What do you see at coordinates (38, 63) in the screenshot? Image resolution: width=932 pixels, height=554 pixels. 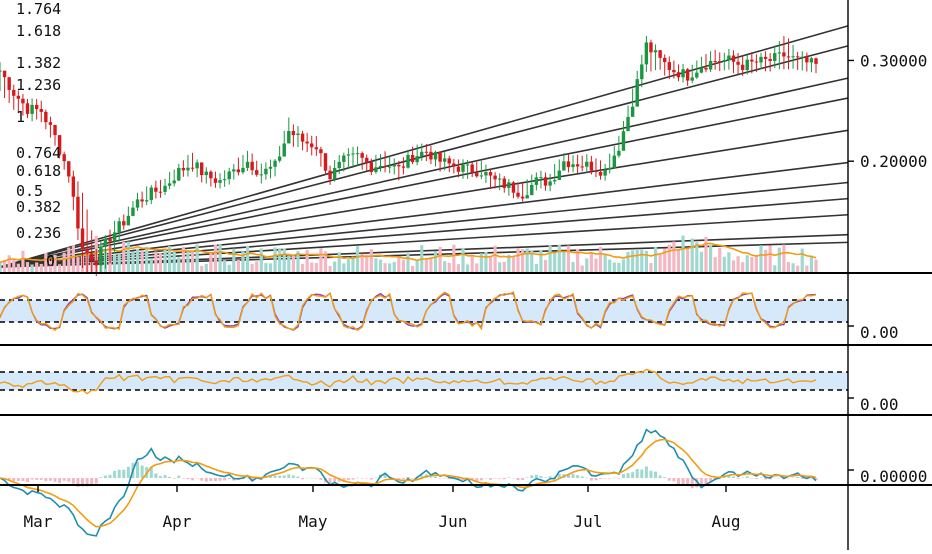 I see `fib-fan-label: 1.382` at bounding box center [38, 63].